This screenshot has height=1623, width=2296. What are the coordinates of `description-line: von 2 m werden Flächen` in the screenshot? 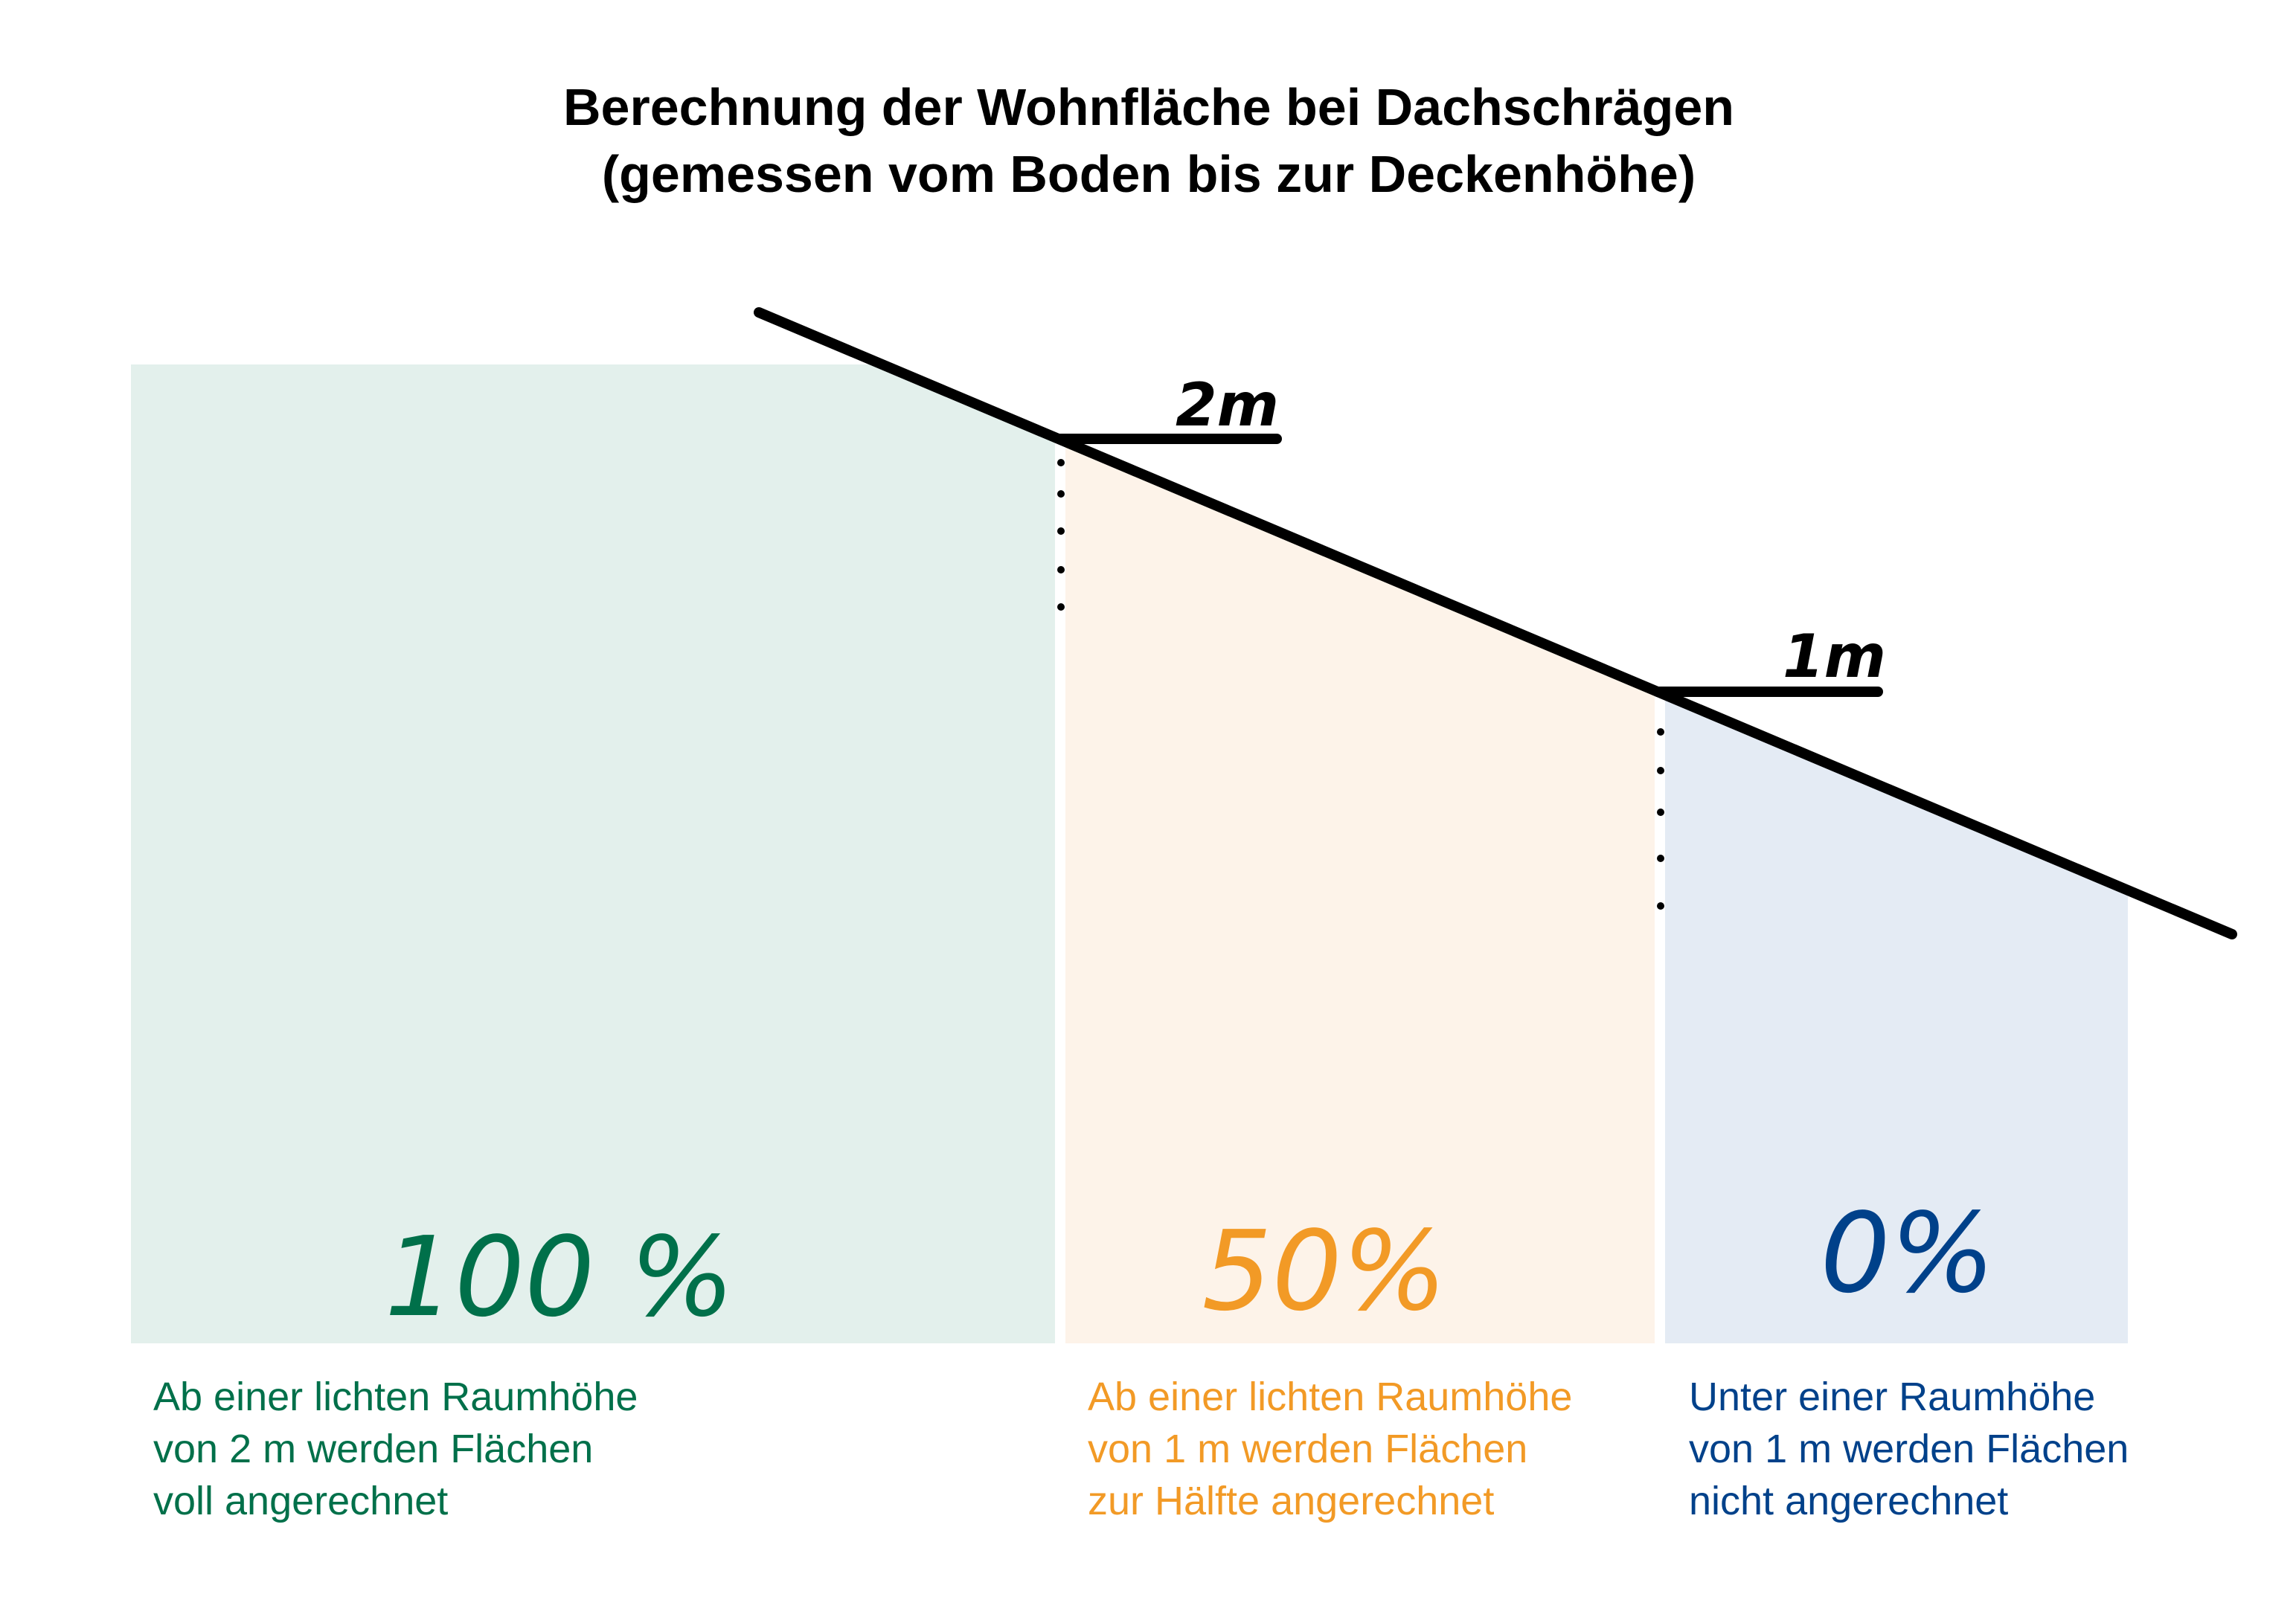 It's located at (373, 1449).